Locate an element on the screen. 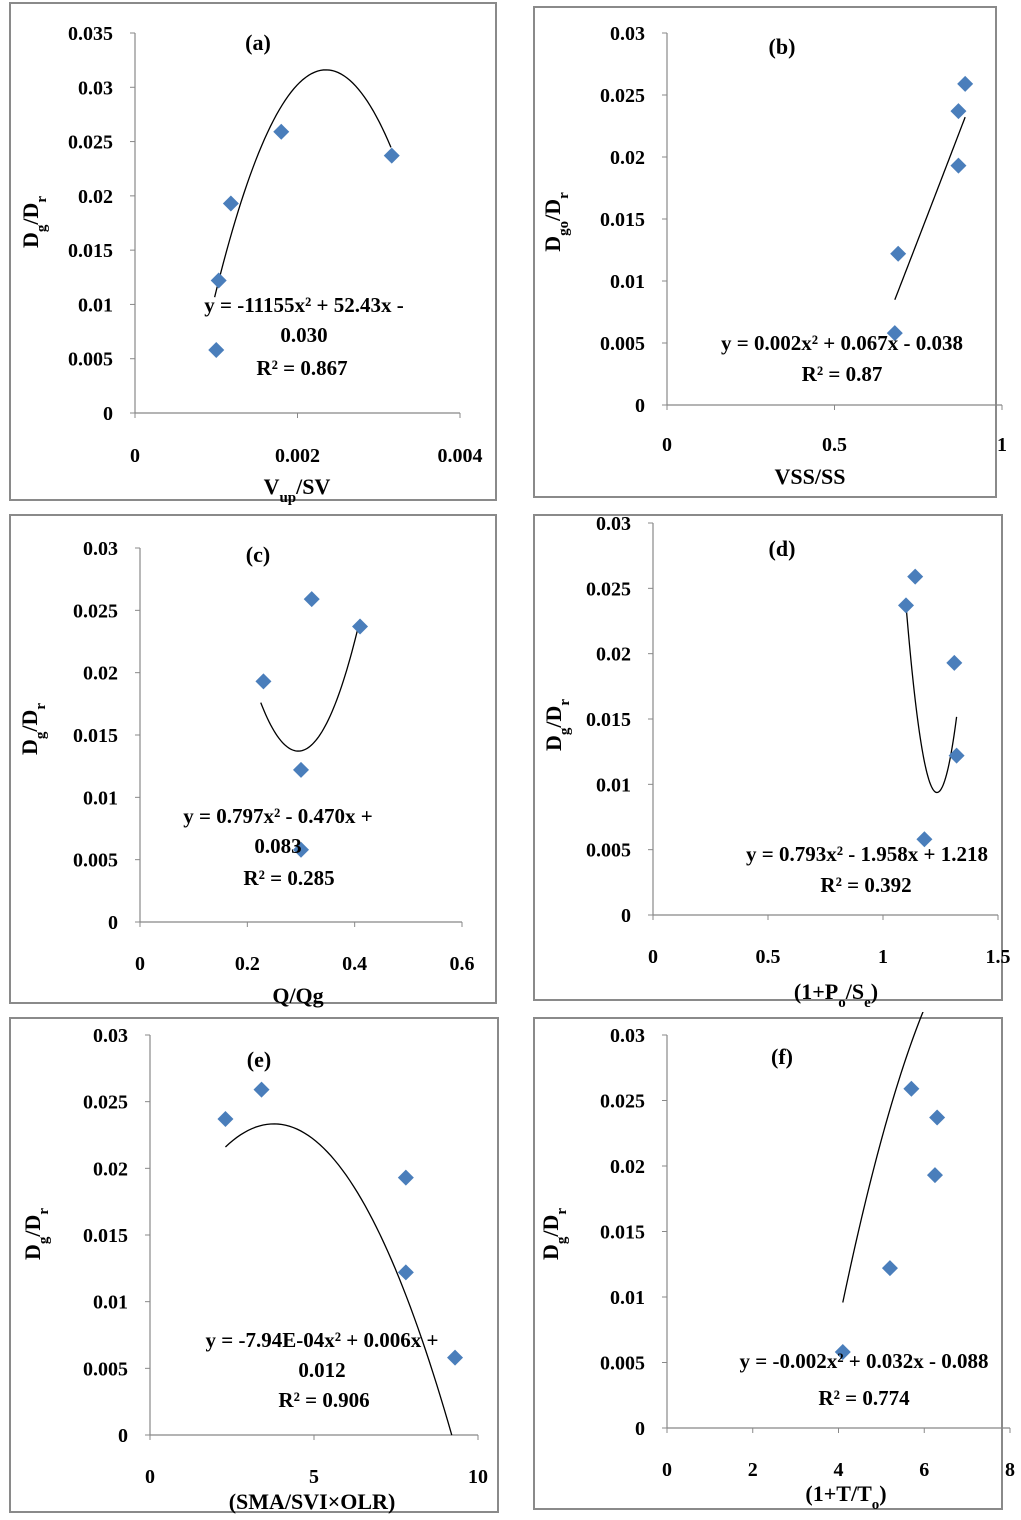 Image resolution: width=1021 pixels, height=1520 pixels. x-tick-label: 2 is located at coordinates (753, 1470).